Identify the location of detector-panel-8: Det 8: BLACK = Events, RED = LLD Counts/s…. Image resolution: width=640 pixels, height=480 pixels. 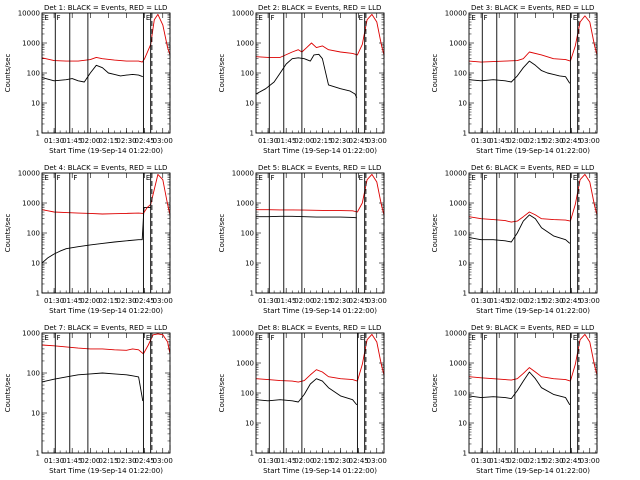
(302, 399).